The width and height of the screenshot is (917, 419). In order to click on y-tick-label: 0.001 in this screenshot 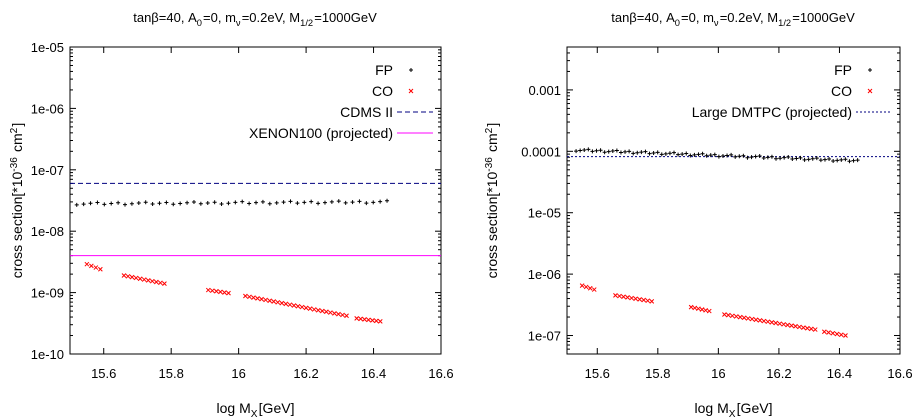, I will do `click(544, 90)`.